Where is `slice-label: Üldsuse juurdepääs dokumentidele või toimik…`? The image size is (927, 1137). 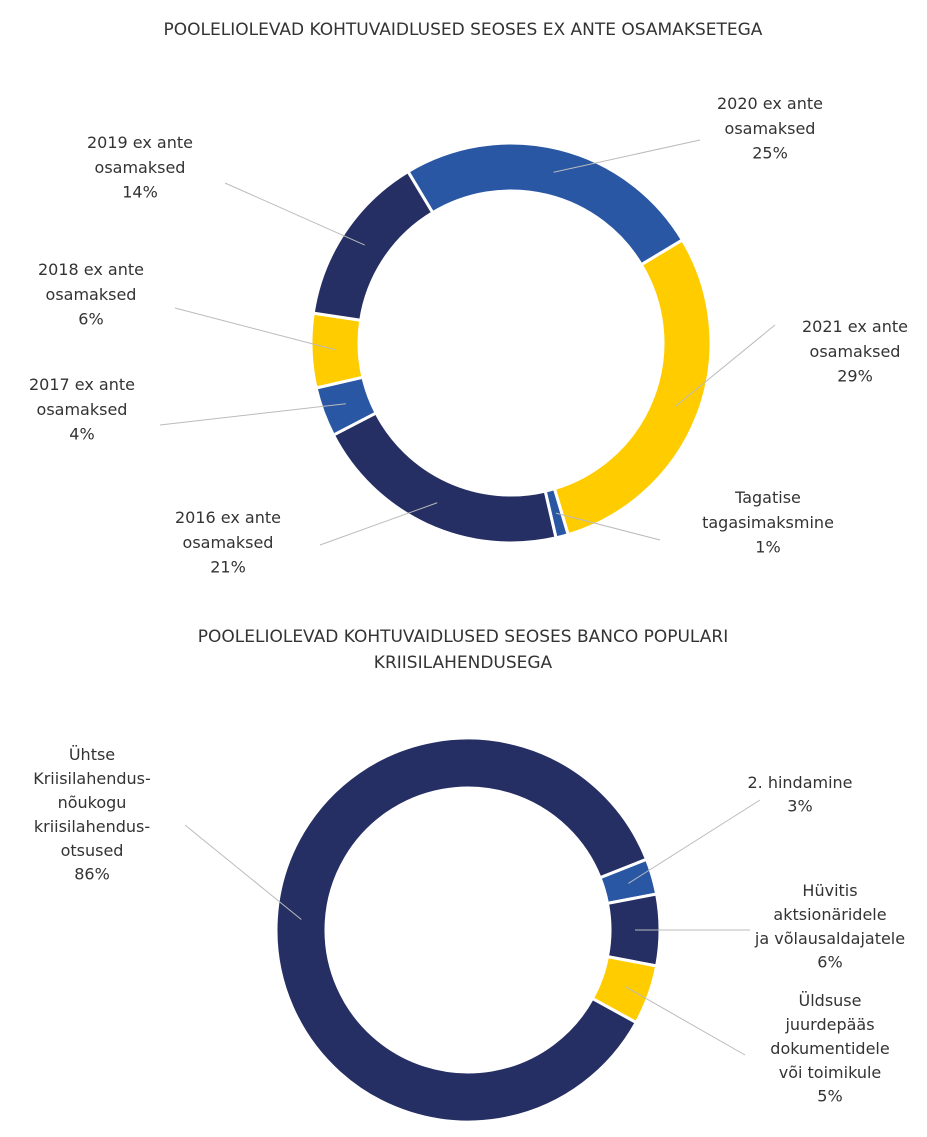
slice-label: Üldsuse juurdepääs dokumentidele või toimik… is located at coordinates (829, 1036).